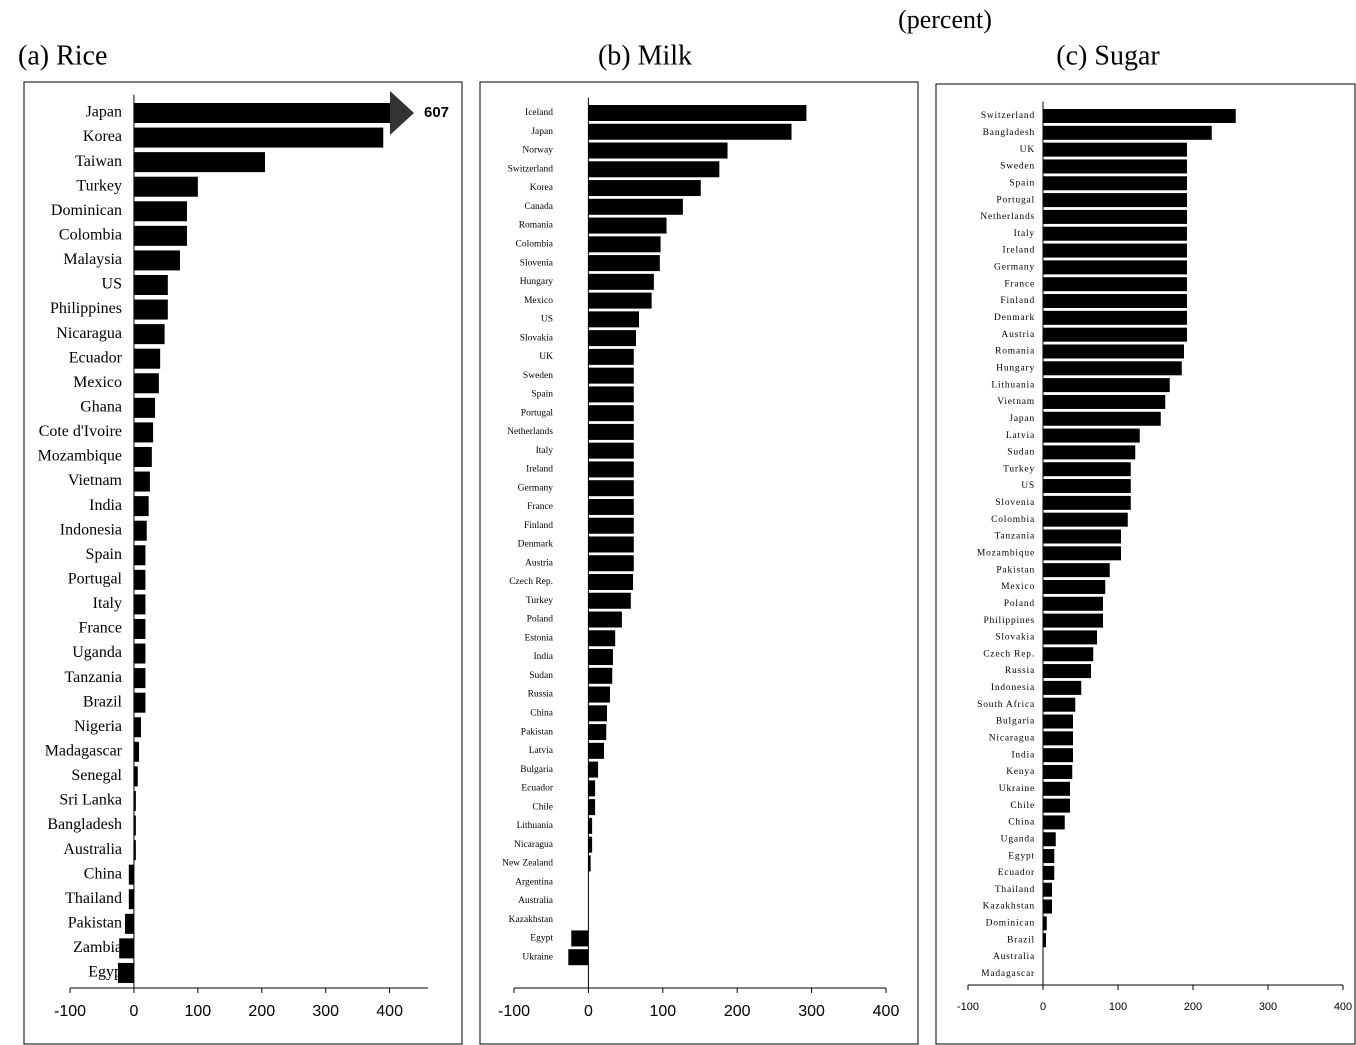 This screenshot has width=1356, height=1045. Describe the element at coordinates (1021, 453) in the screenshot. I see `category-label: Sudan` at that location.